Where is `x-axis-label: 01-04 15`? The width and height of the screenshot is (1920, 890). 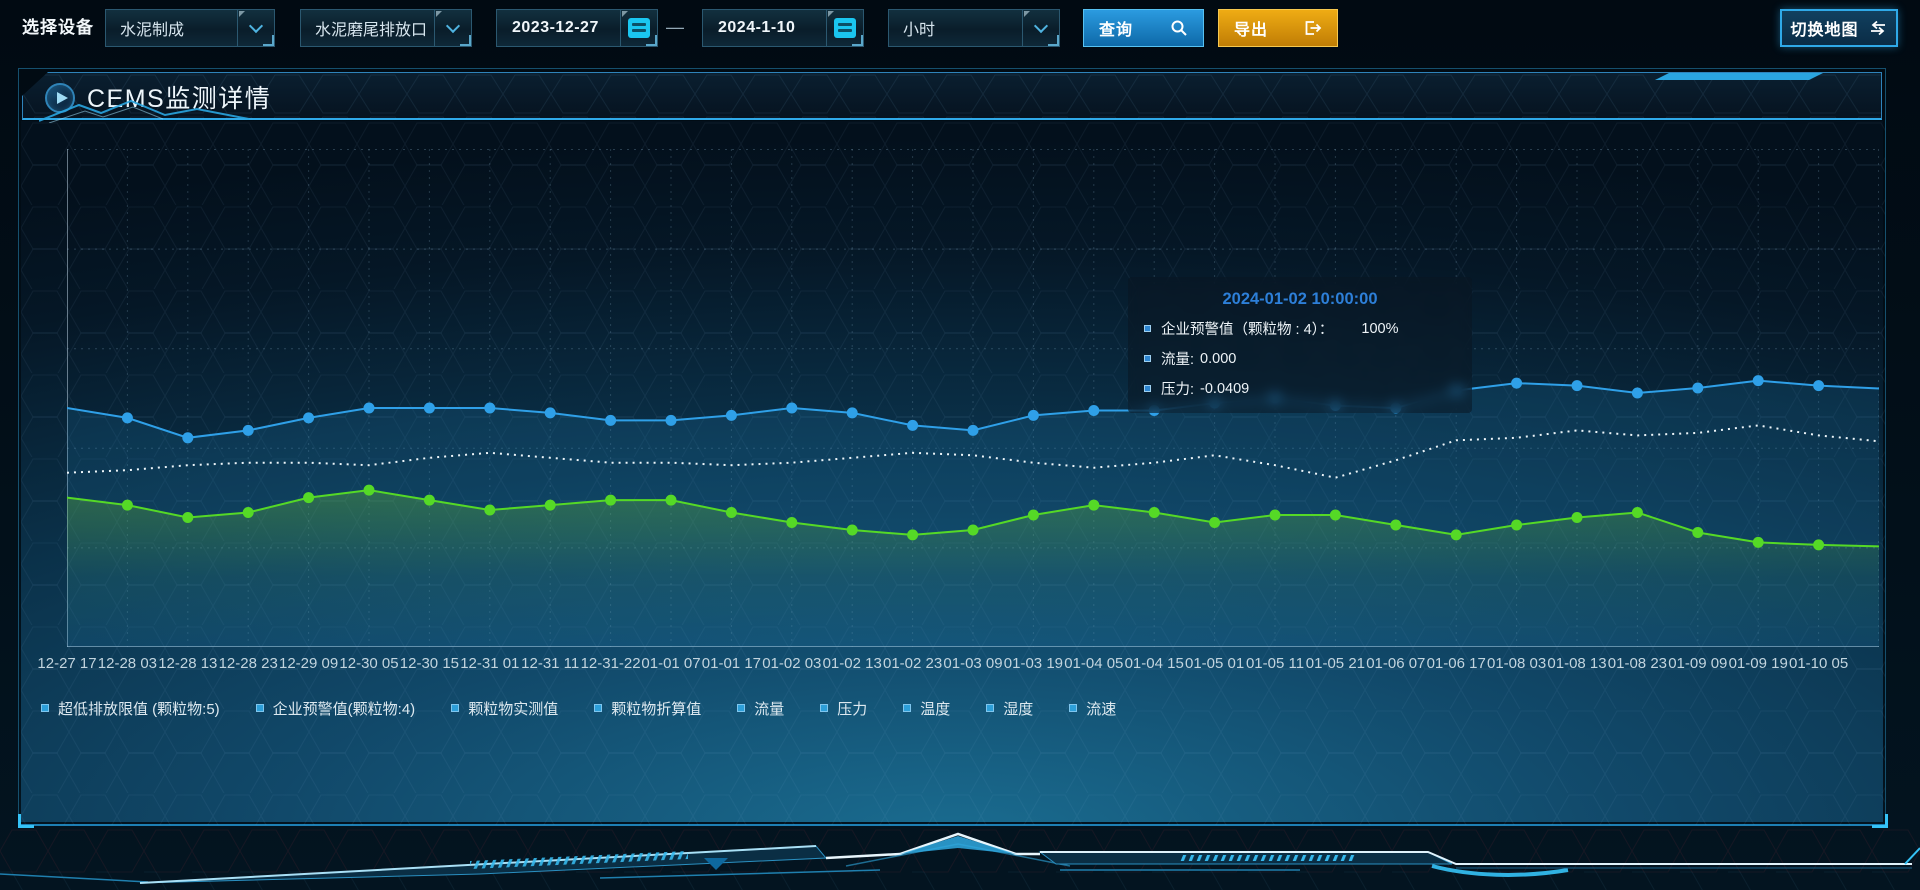 x-axis-label: 01-04 15 is located at coordinates (1154, 663).